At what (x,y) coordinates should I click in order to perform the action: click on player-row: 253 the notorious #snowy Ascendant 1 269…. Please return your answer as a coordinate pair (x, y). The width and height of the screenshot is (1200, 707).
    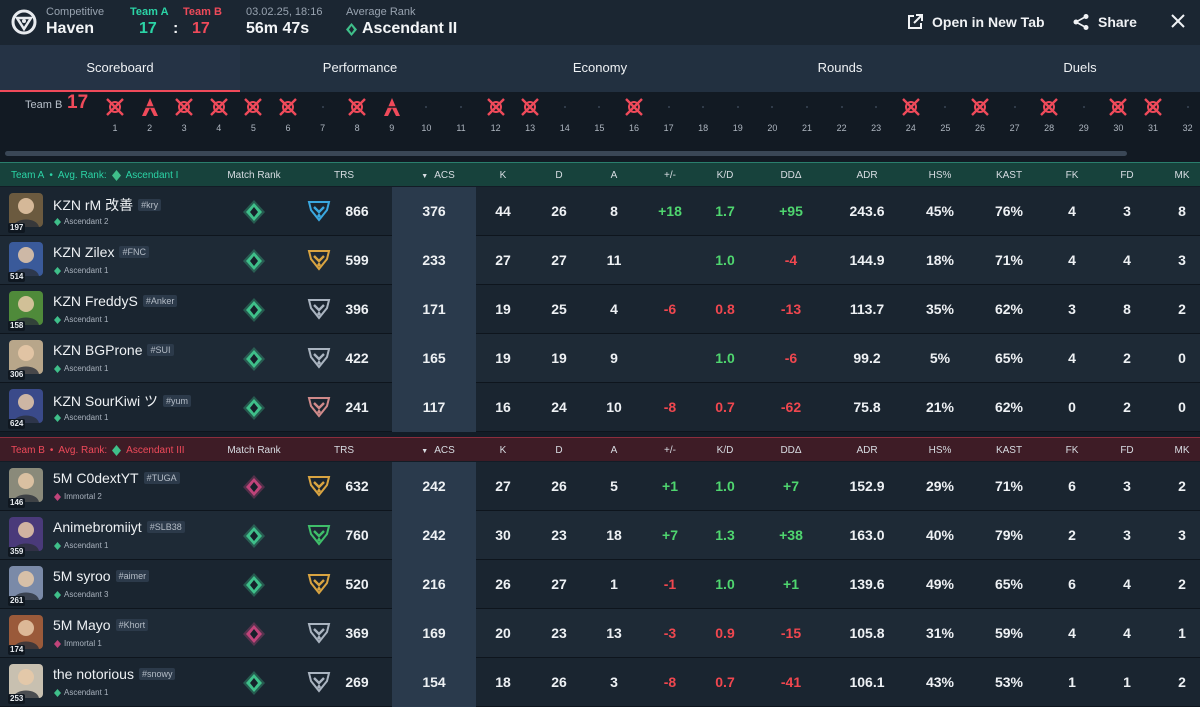
    Looking at the image, I should click on (600, 682).